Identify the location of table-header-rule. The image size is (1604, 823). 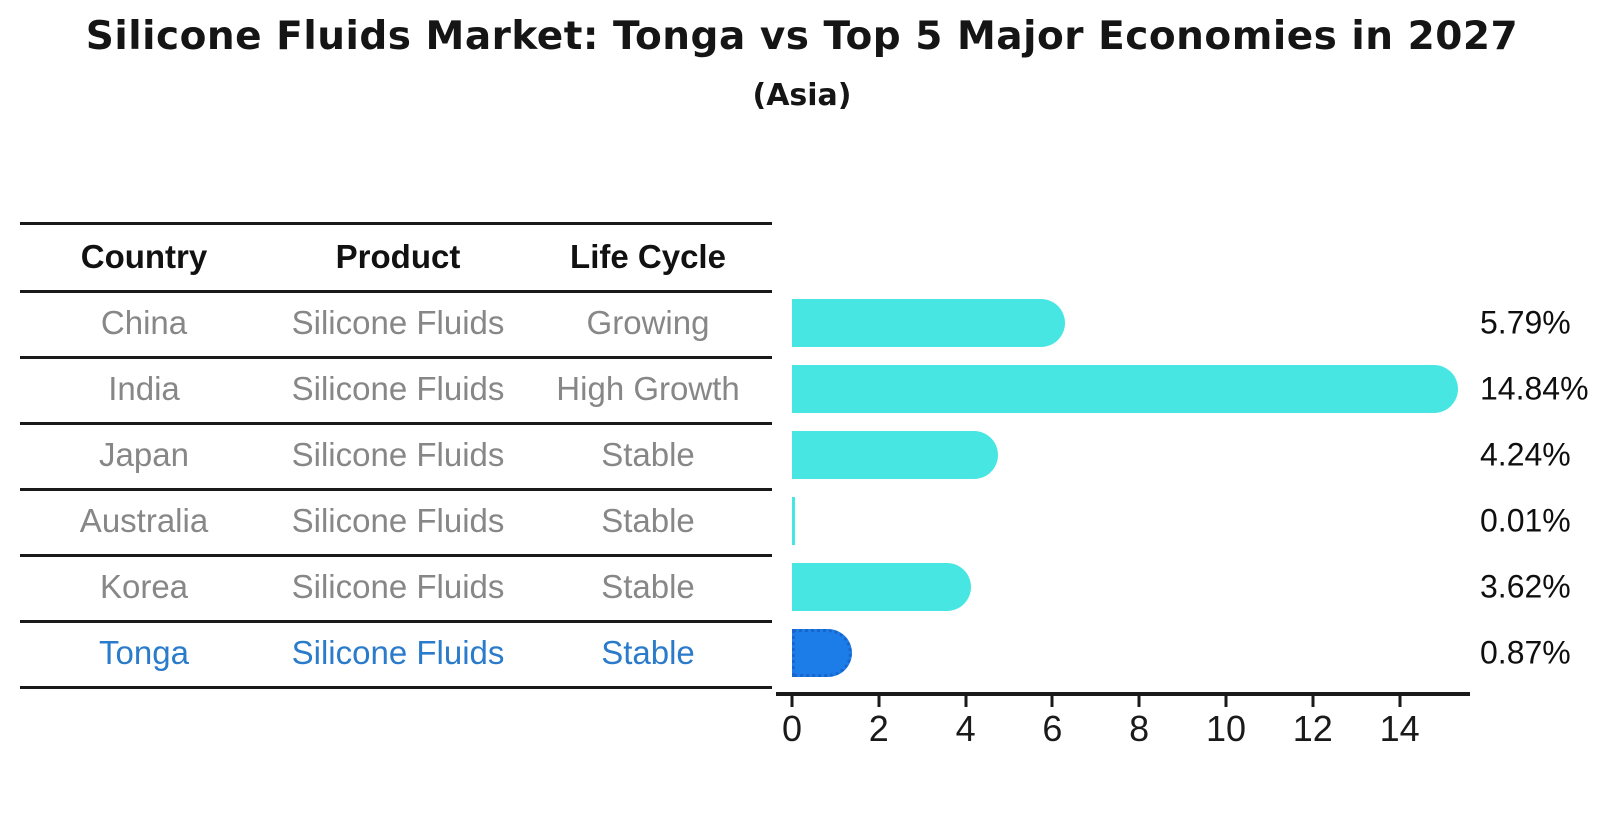
(396, 291).